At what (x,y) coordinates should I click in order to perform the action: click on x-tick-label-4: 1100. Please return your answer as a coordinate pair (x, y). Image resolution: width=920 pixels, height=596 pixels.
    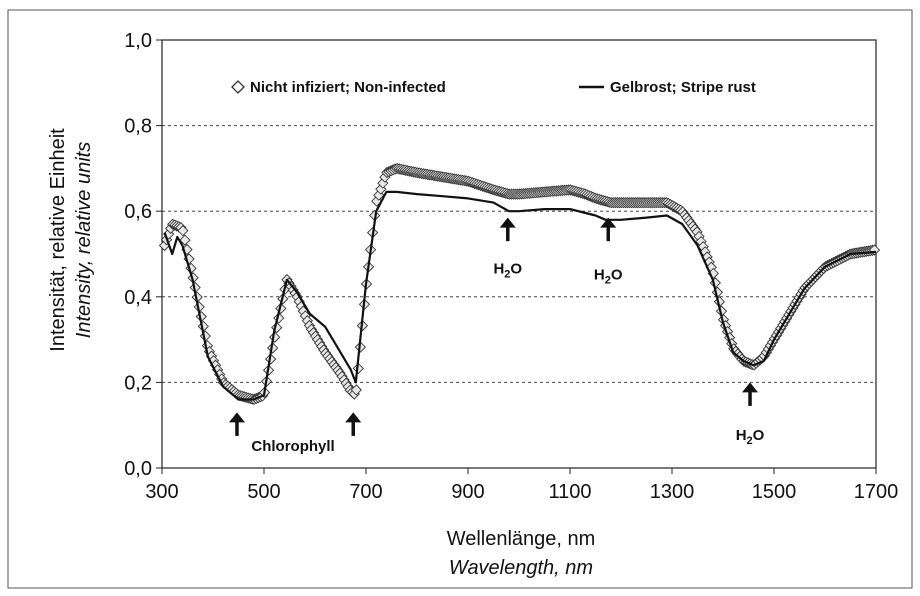
    Looking at the image, I should click on (569, 492).